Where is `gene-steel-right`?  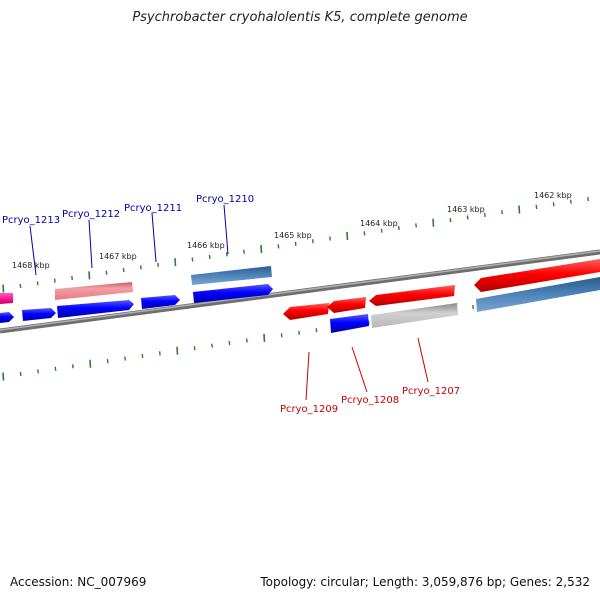 gene-steel-right is located at coordinates (538, 294).